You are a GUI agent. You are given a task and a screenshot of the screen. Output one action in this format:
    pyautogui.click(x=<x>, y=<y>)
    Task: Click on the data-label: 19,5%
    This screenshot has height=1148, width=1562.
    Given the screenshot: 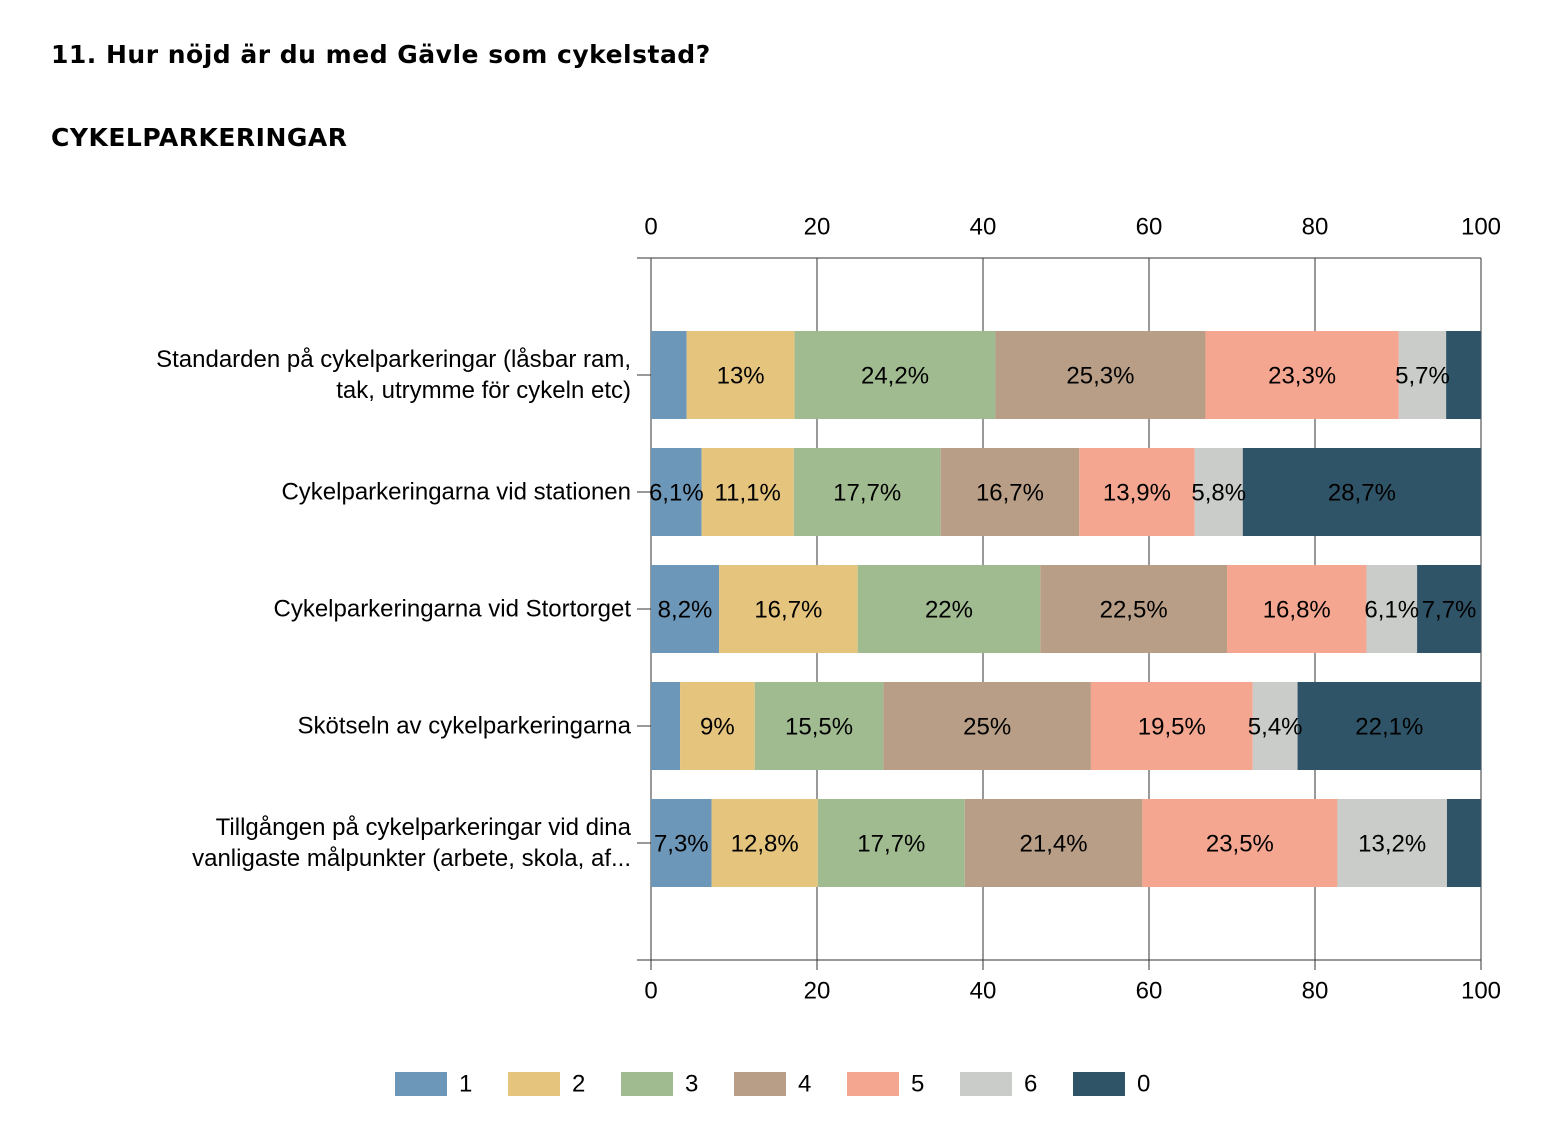 What is the action you would take?
    pyautogui.click(x=1172, y=726)
    